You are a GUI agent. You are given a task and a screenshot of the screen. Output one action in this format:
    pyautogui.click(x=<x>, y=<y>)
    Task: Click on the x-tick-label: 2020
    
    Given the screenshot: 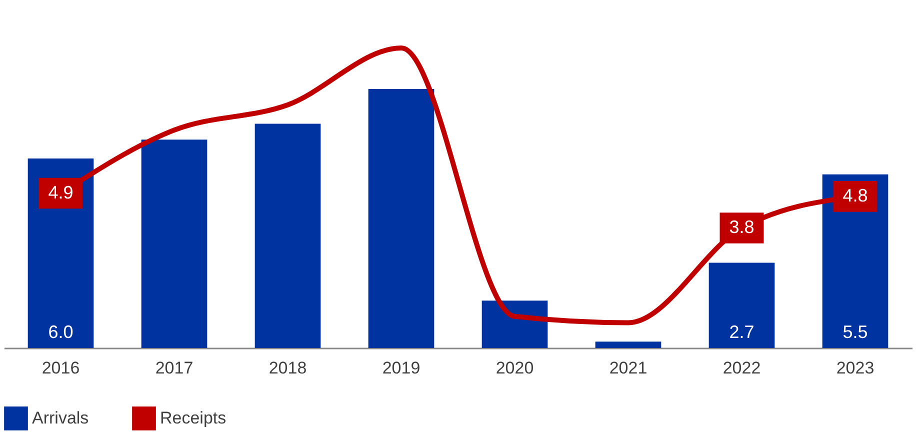 What is the action you would take?
    pyautogui.click(x=515, y=368)
    